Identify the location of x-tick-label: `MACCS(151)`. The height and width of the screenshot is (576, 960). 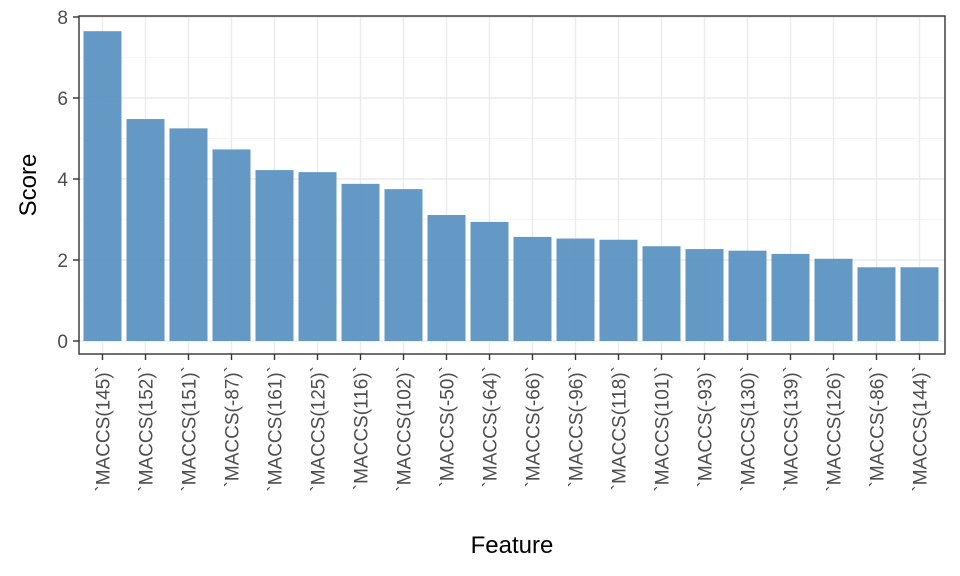
(190, 429).